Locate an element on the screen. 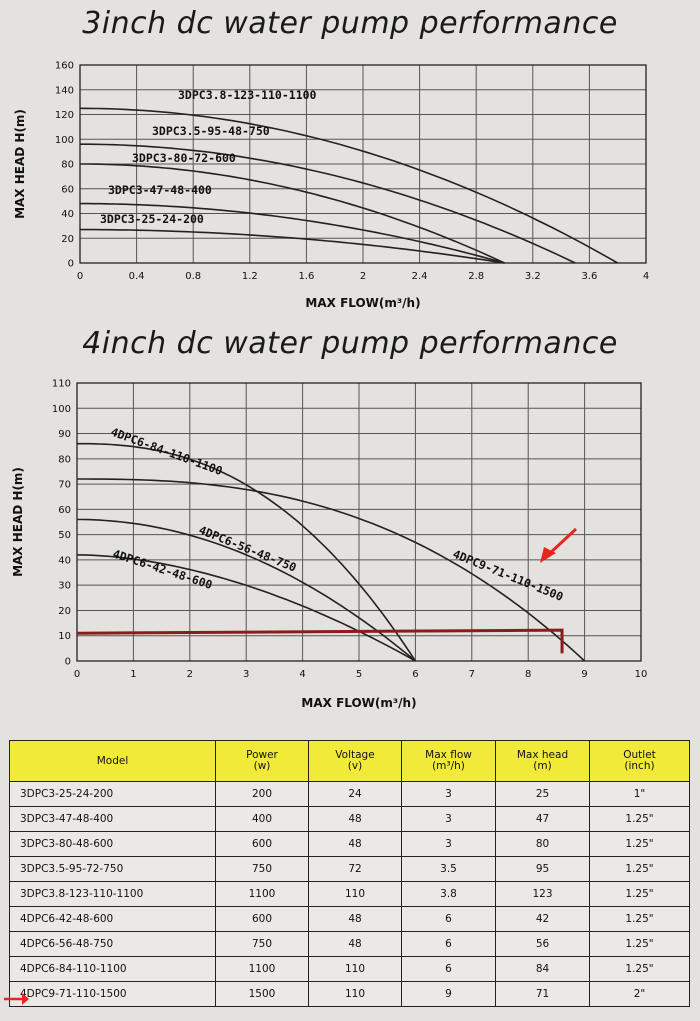  table-cell: 3DPC3-25-24-200 is located at coordinates (112, 794).